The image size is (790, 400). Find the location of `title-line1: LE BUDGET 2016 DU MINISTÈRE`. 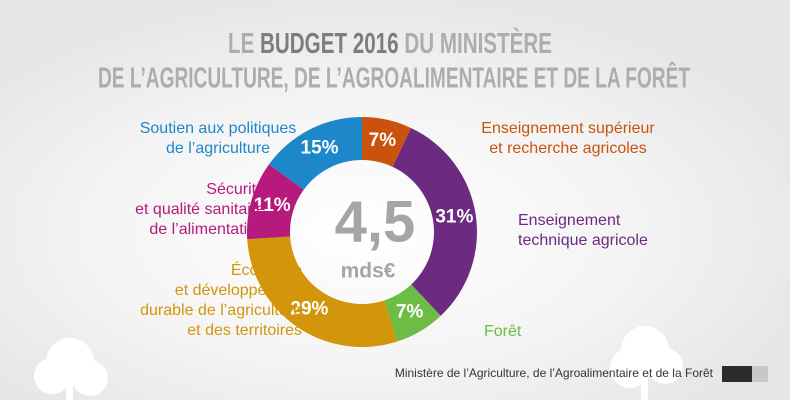

title-line1: LE BUDGET 2016 DU MINISTÈRE is located at coordinates (390, 43).